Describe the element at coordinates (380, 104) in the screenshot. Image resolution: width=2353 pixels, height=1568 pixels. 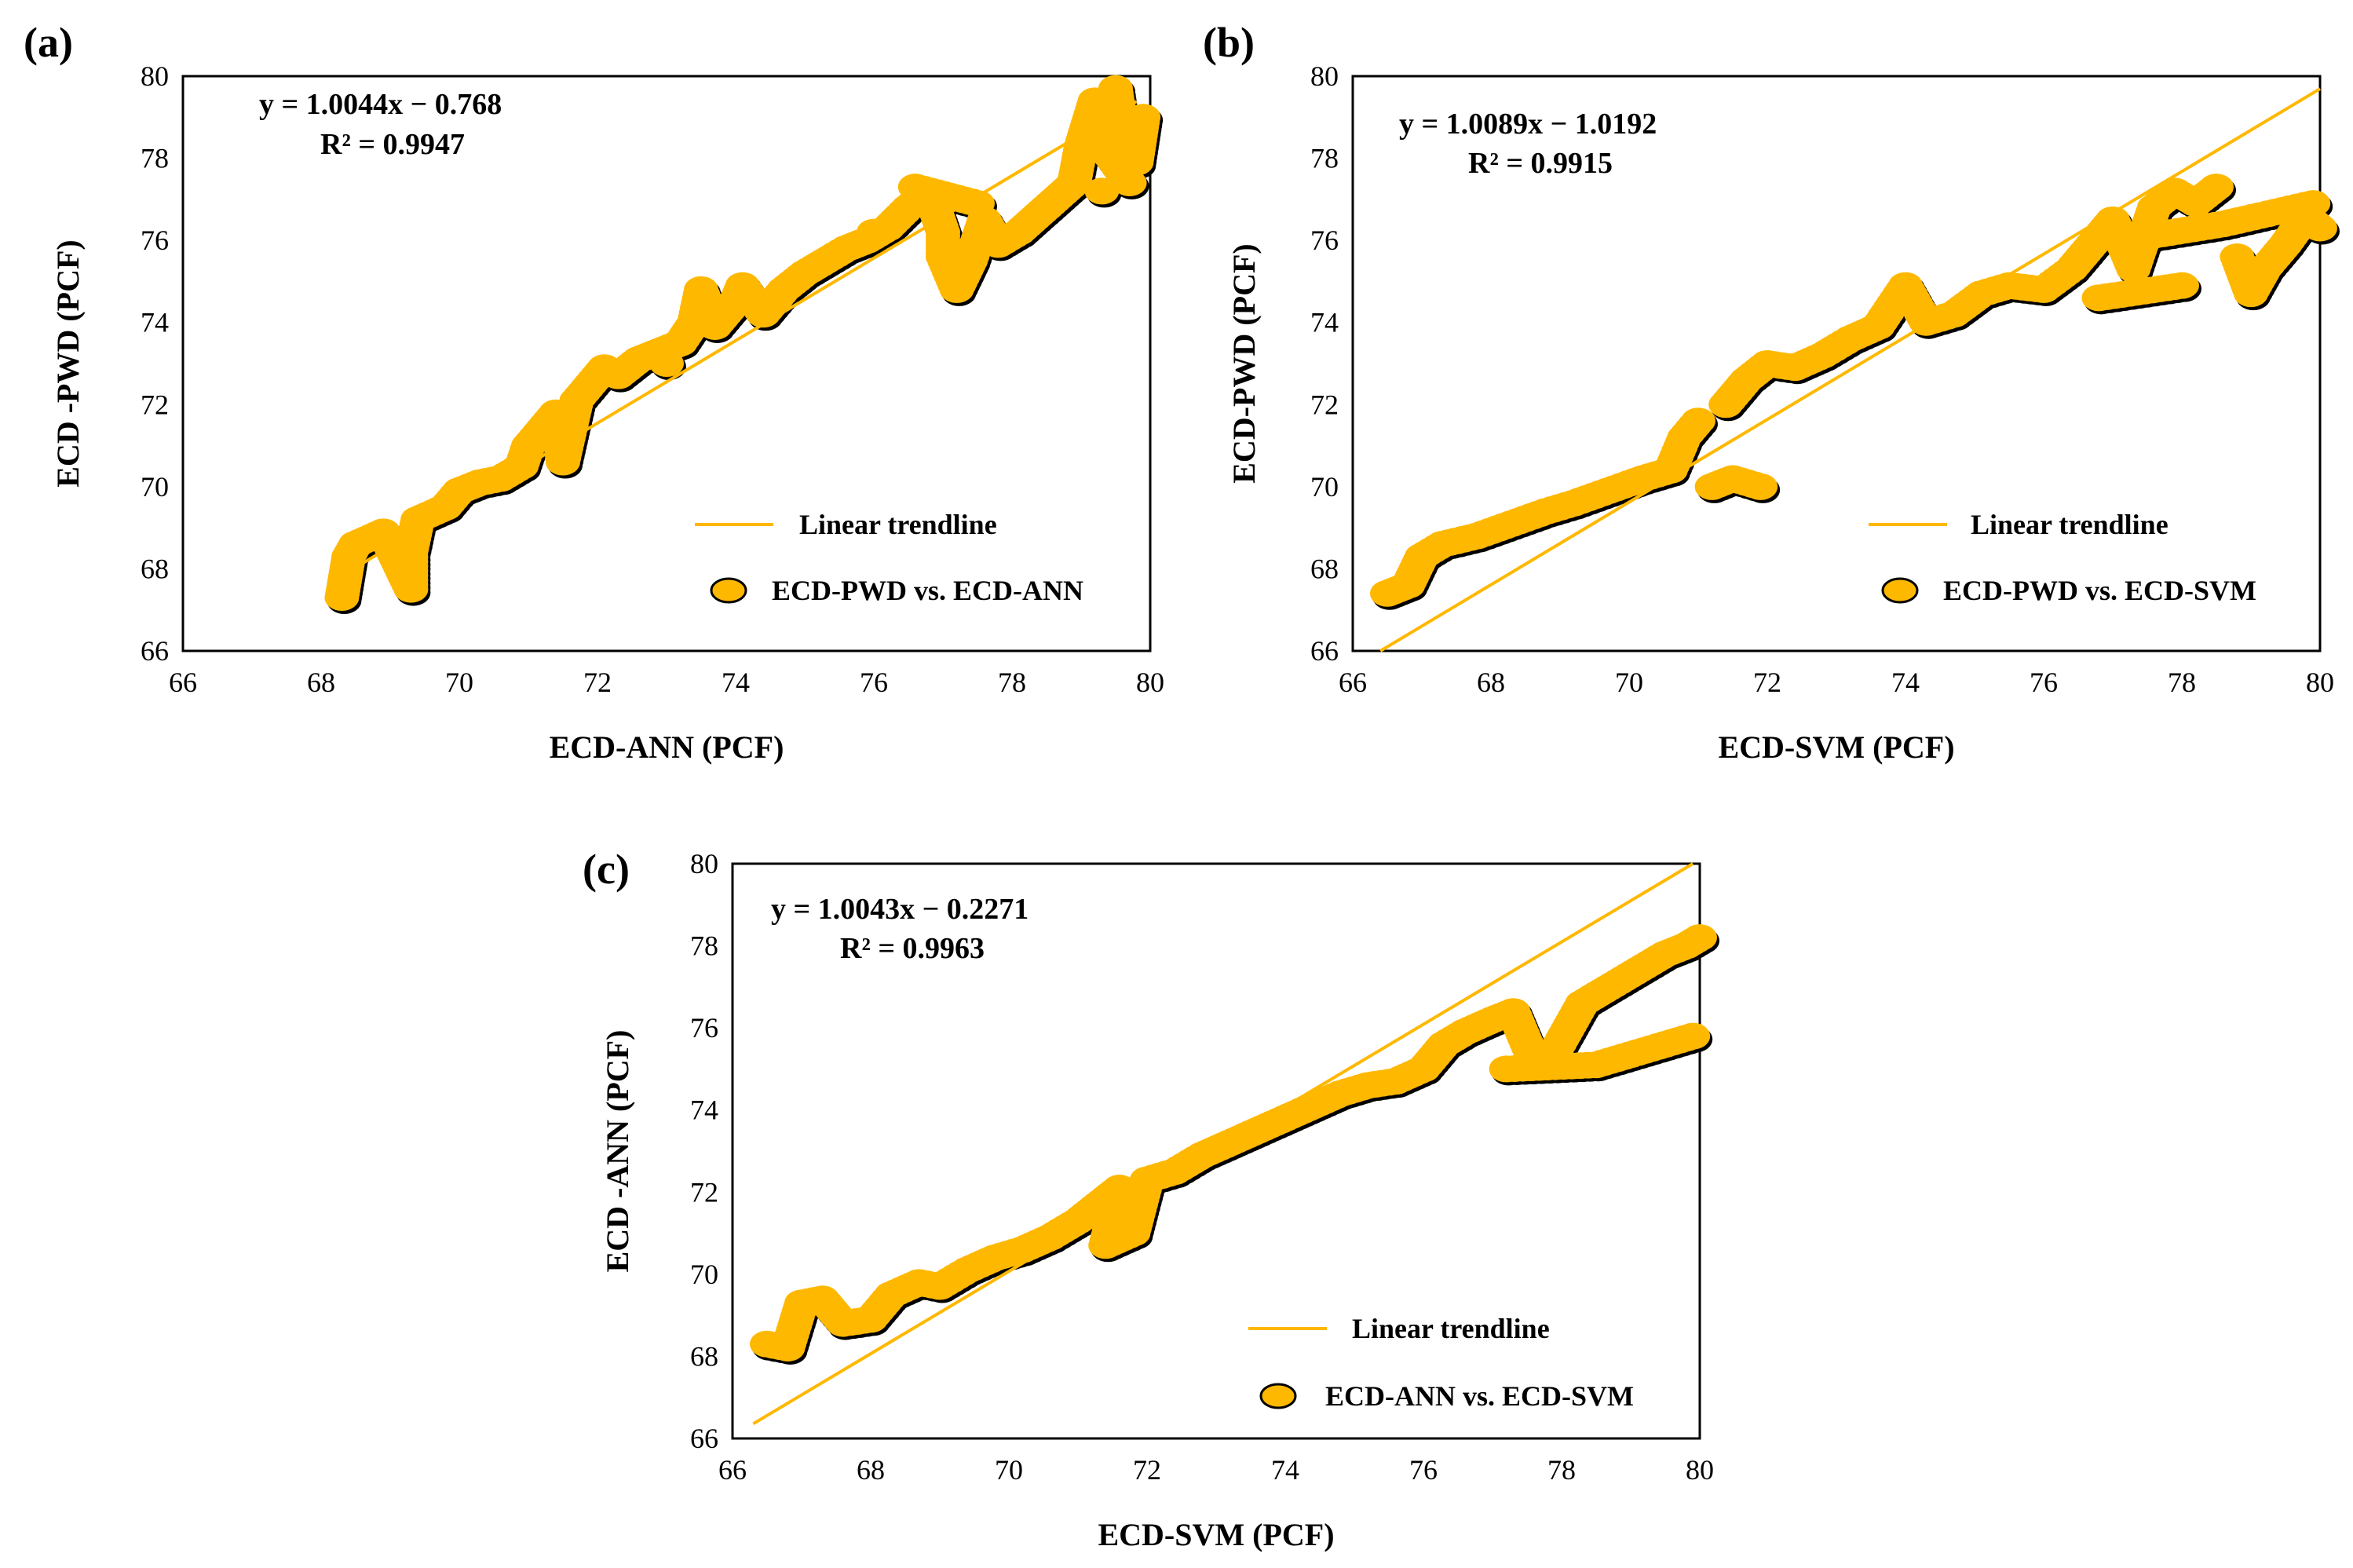
I see `trend-equation: y = 1.0044x − 0.768` at that location.